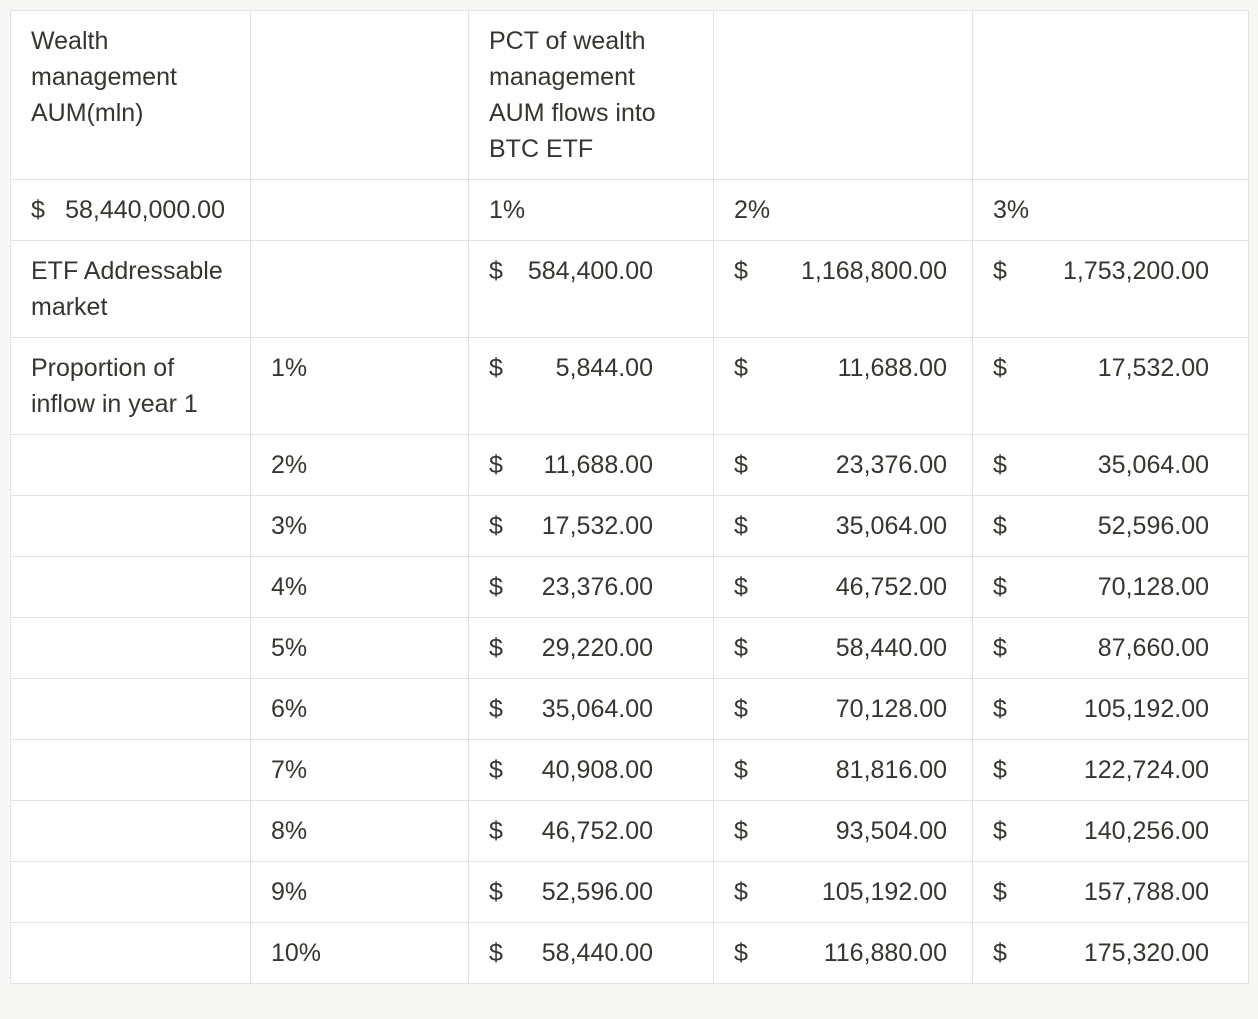 Image resolution: width=1258 pixels, height=1019 pixels. Describe the element at coordinates (1110, 709) in the screenshot. I see `money-cell: $105,192.00` at that location.